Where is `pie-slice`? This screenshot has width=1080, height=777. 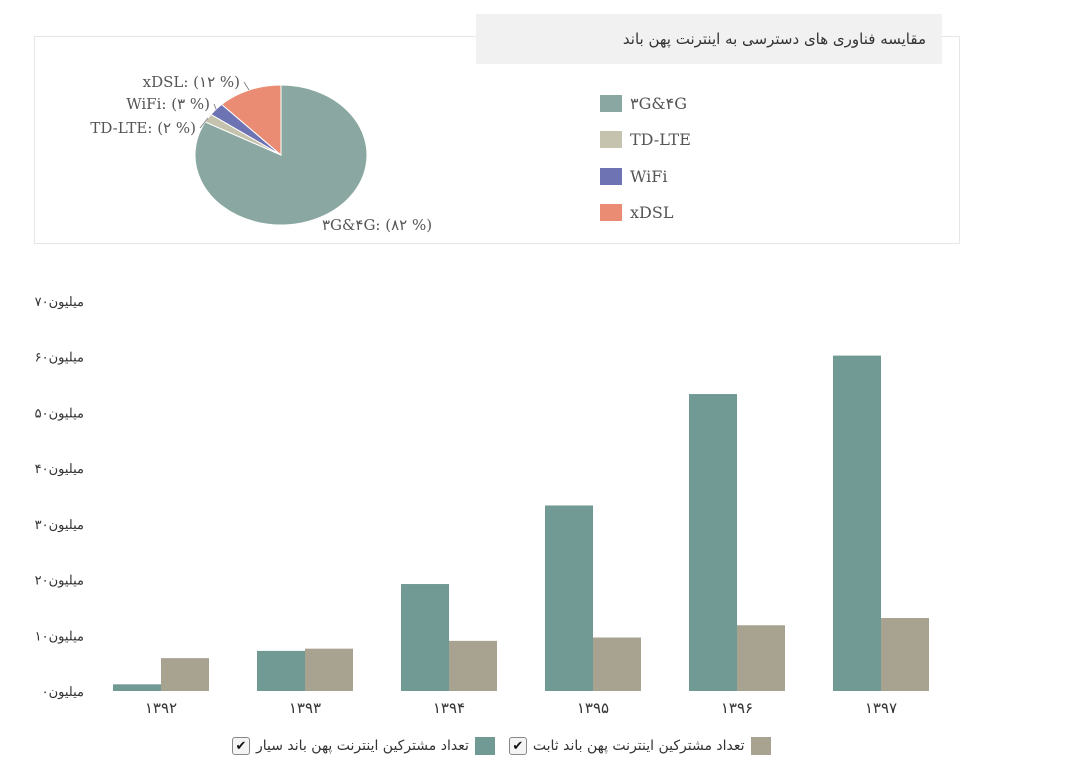
pie-slice is located at coordinates (251, 120).